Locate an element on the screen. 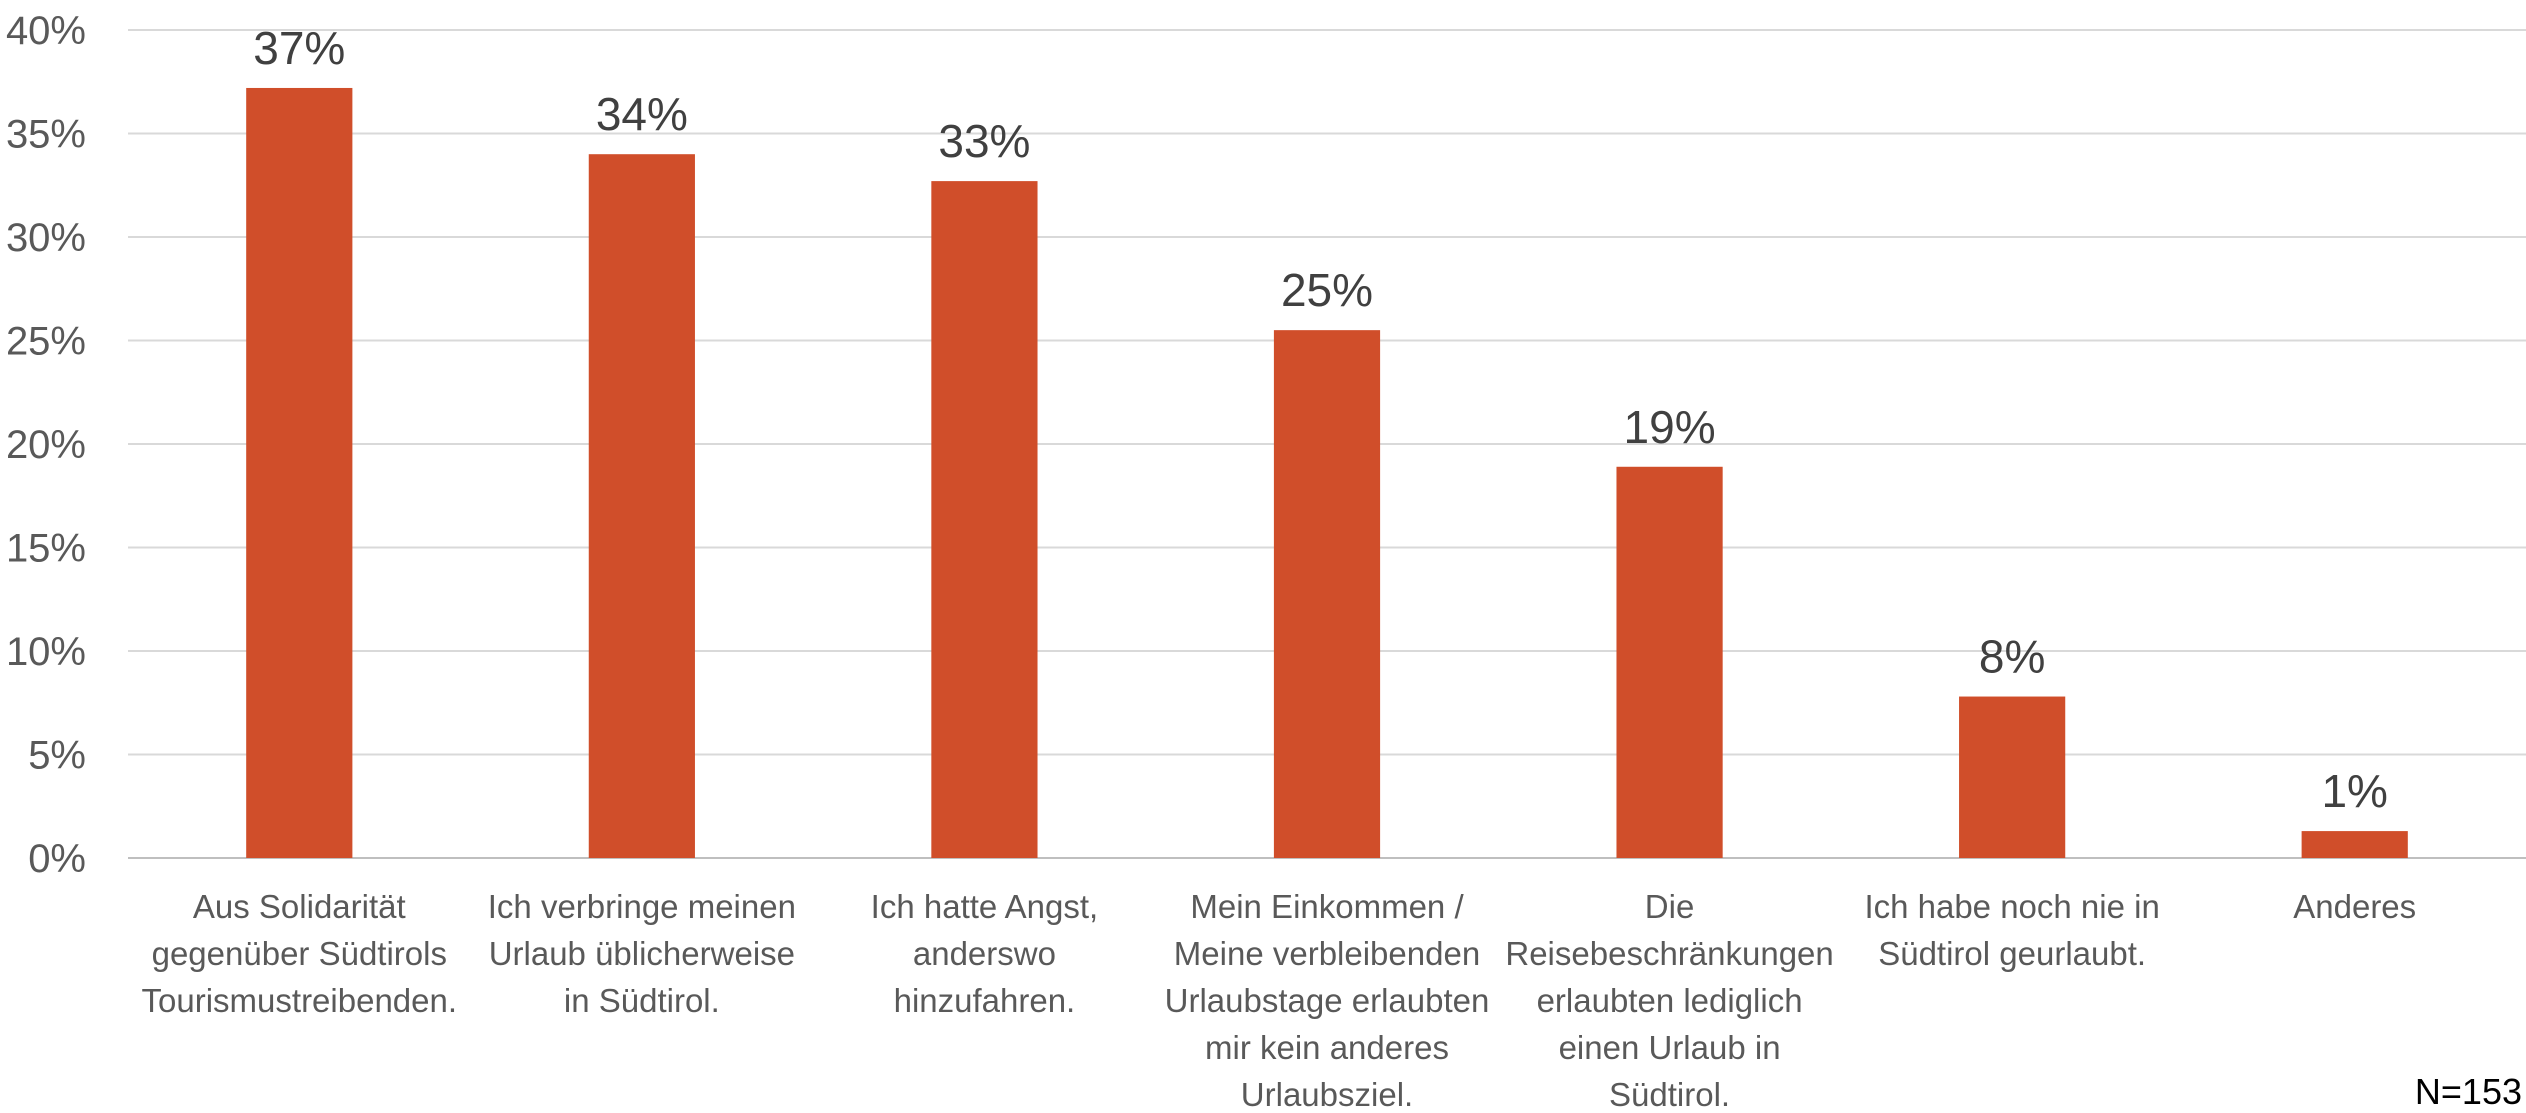  category-label-line: gegenüber Südtirols is located at coordinates (299, 953).